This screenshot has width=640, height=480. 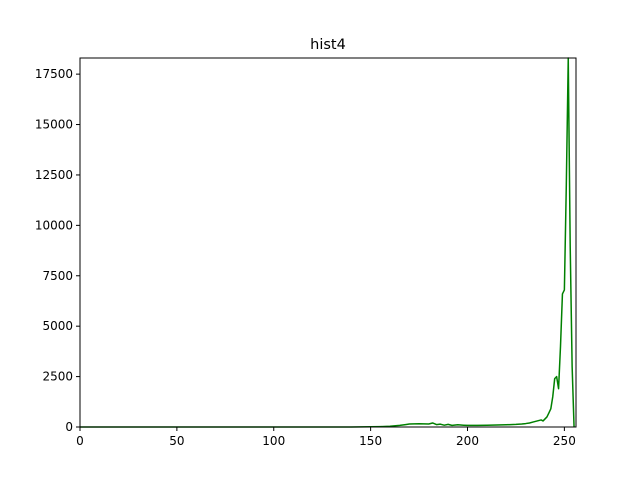 What do you see at coordinates (328, 45) in the screenshot?
I see `chart-title: hist4` at bounding box center [328, 45].